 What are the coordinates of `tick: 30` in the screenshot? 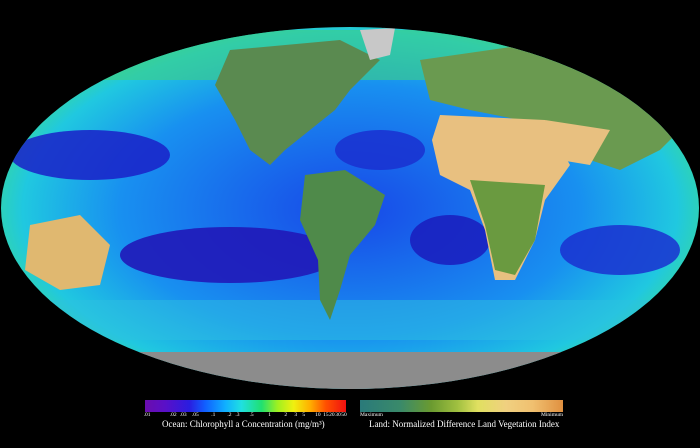 It's located at (338, 415).